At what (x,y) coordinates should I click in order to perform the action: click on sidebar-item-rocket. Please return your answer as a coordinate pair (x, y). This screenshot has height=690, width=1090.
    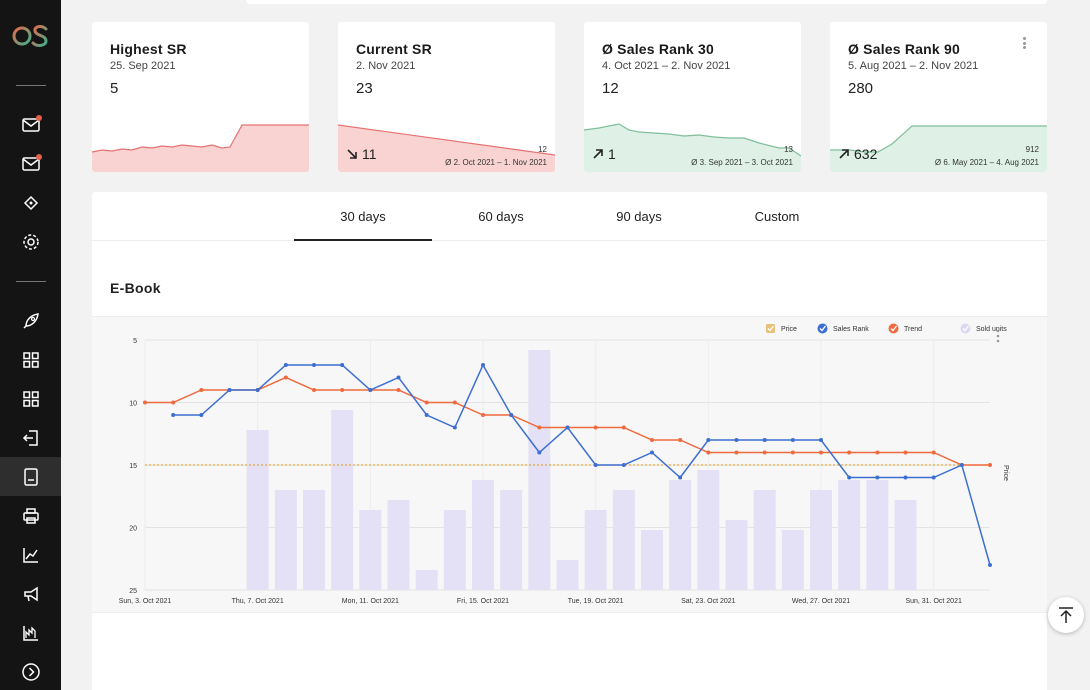
    Looking at the image, I should click on (30, 320).